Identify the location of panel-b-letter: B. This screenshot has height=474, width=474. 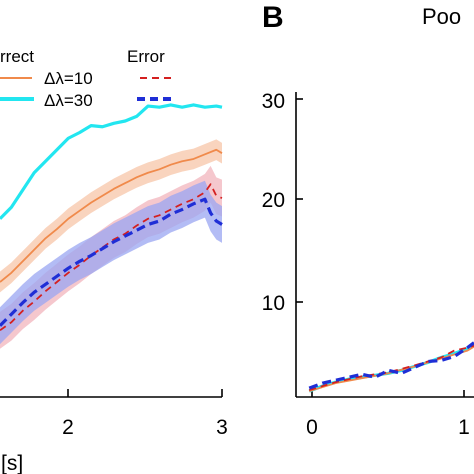
(273, 17).